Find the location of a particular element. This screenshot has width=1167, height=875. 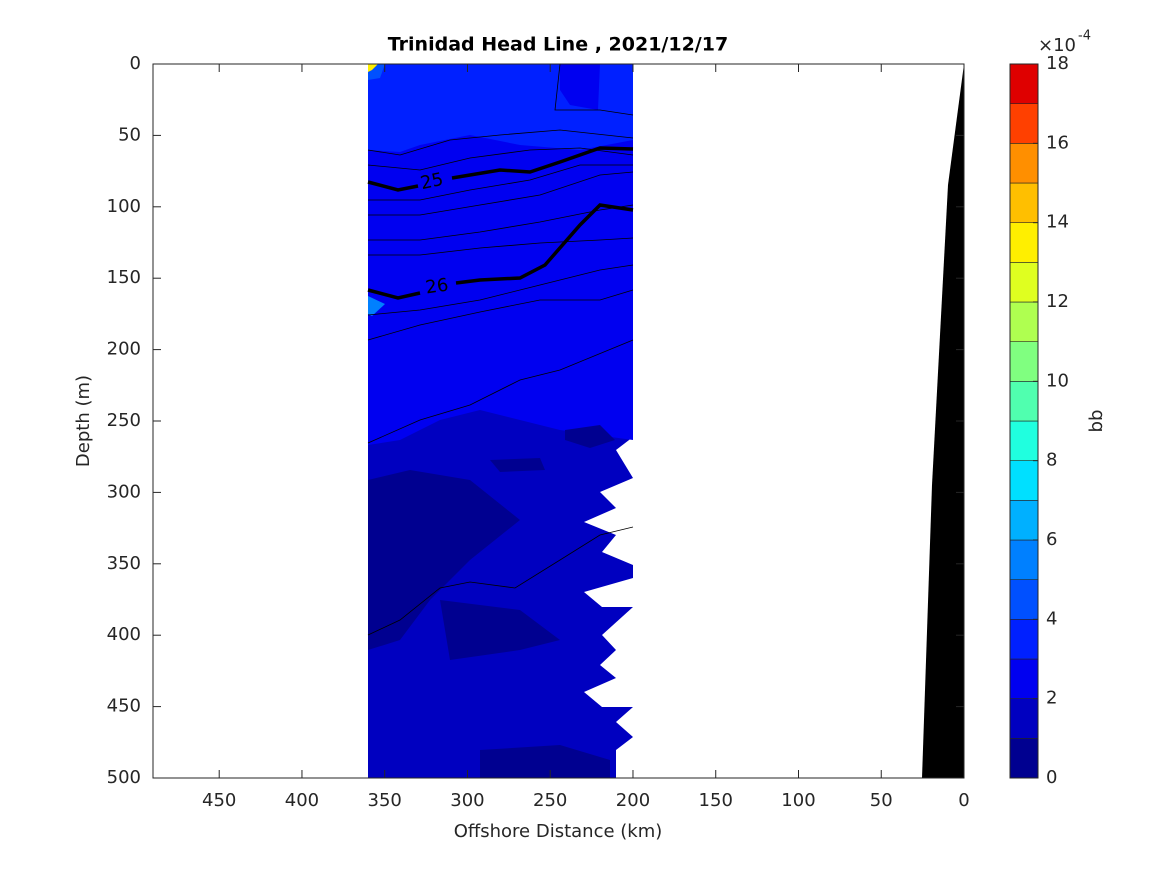

contour-label: 26 is located at coordinates (437, 287).